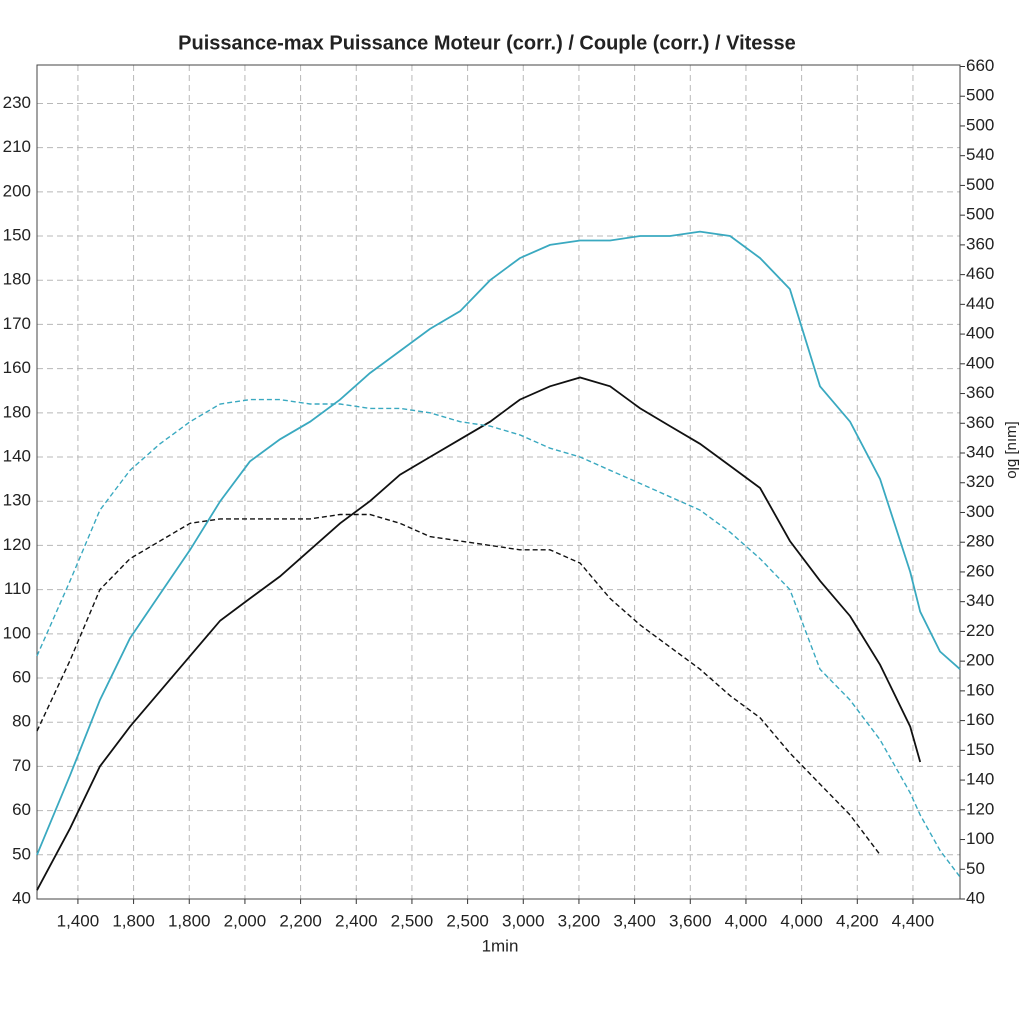 Image resolution: width=1024 pixels, height=1024 pixels. What do you see at coordinates (913, 920) in the screenshot?
I see `x-tick-label: 4,400` at bounding box center [913, 920].